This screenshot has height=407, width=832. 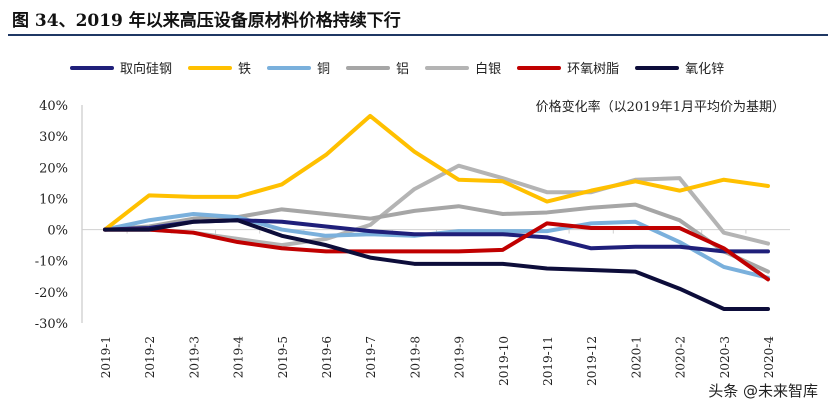 What do you see at coordinates (206, 21) in the screenshot?
I see `figure-title: 图 34、2019 年以来高压设备原材料价格持续下行` at bounding box center [206, 21].